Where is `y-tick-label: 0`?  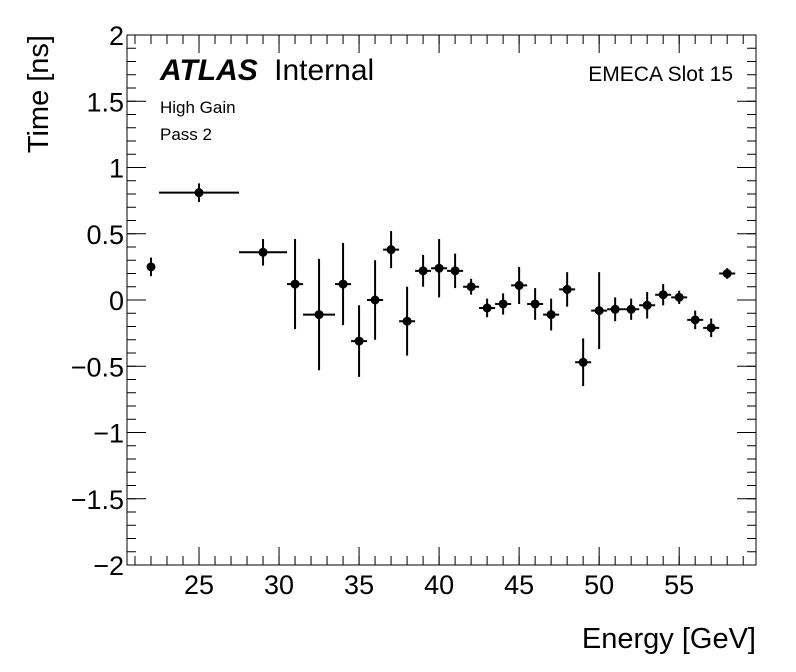 y-tick-label: 0 is located at coordinates (116, 301).